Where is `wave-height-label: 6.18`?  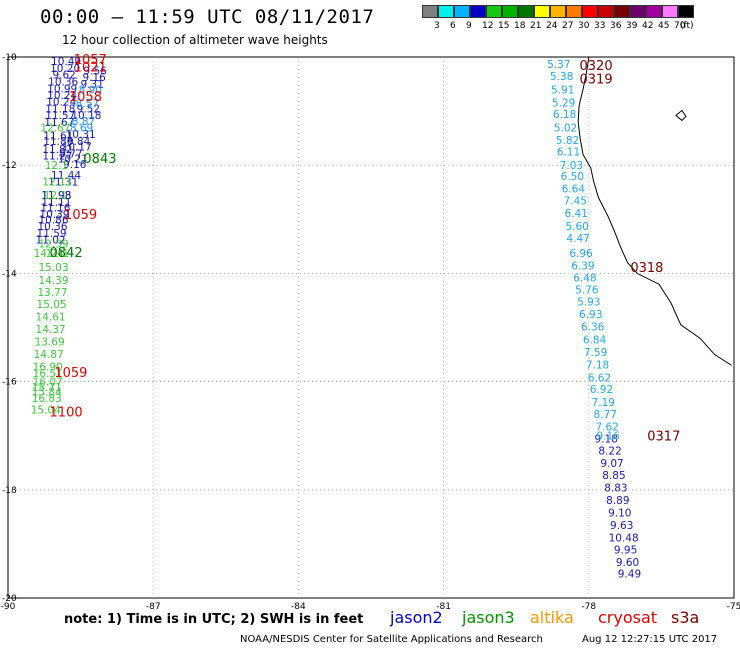 wave-height-label: 6.18 is located at coordinates (564, 115).